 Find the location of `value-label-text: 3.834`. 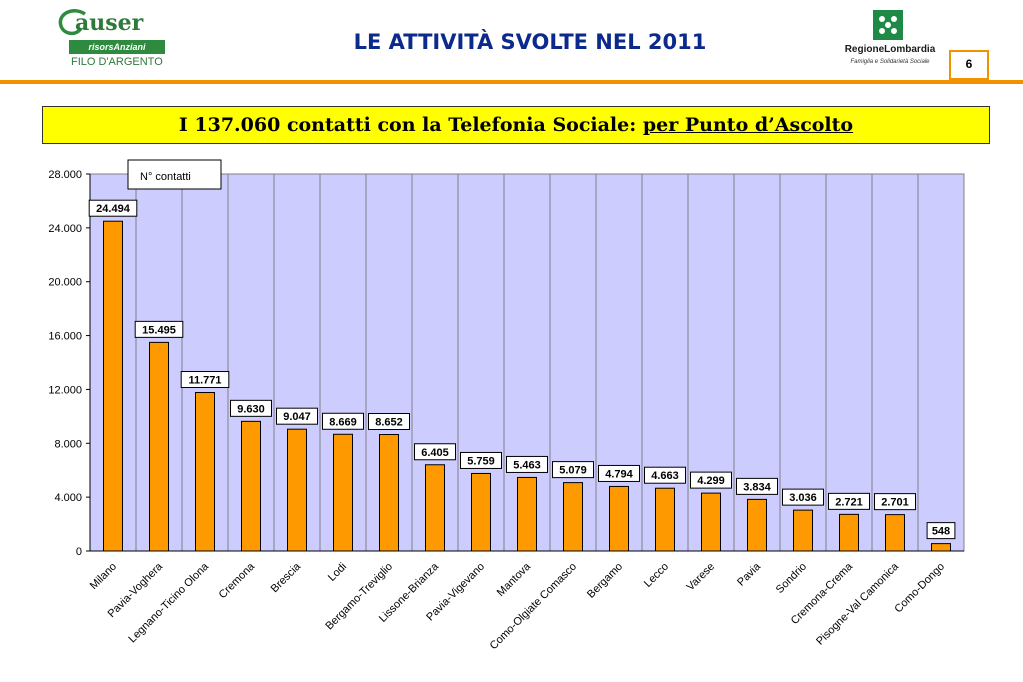

value-label-text: 3.834 is located at coordinates (757, 487).